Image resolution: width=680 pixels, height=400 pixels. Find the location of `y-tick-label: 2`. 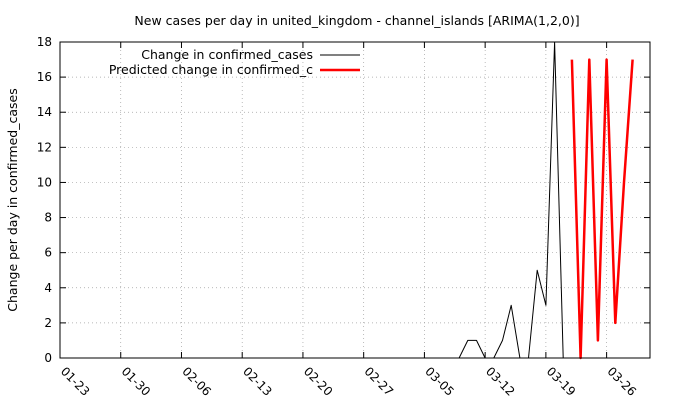

y-tick-label: 2 is located at coordinates (48, 323).